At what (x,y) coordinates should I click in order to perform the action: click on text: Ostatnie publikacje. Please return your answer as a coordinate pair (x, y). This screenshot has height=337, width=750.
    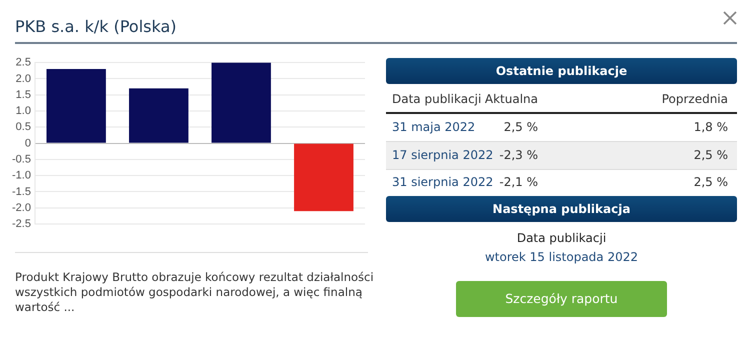
    Looking at the image, I should click on (561, 71).